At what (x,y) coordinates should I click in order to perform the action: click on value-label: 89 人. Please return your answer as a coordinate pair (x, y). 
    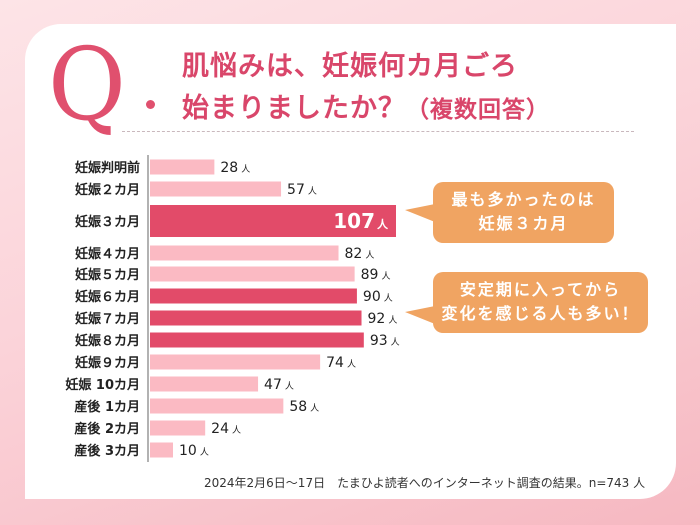
    Looking at the image, I should click on (376, 275).